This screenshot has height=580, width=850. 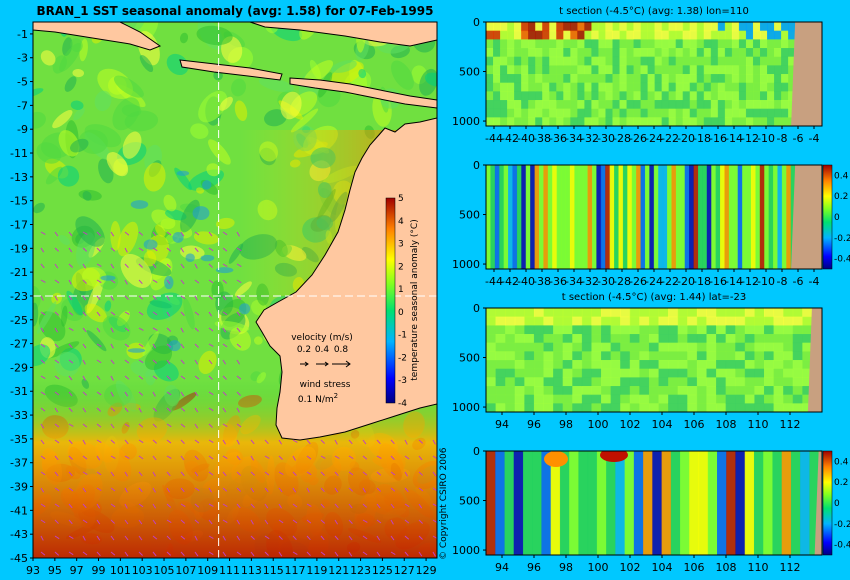 I want to click on x-tick-label: -4, so click(x=814, y=281).